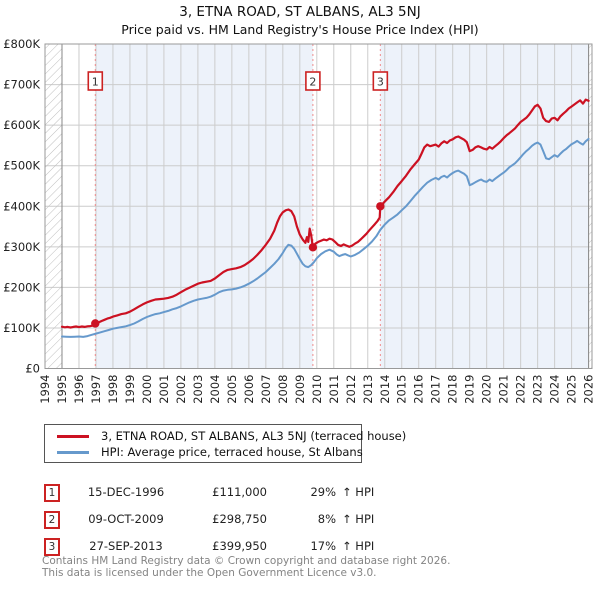  Describe the element at coordinates (323, 546) in the screenshot. I see `sale-3-hpi-delta: 17%` at that location.